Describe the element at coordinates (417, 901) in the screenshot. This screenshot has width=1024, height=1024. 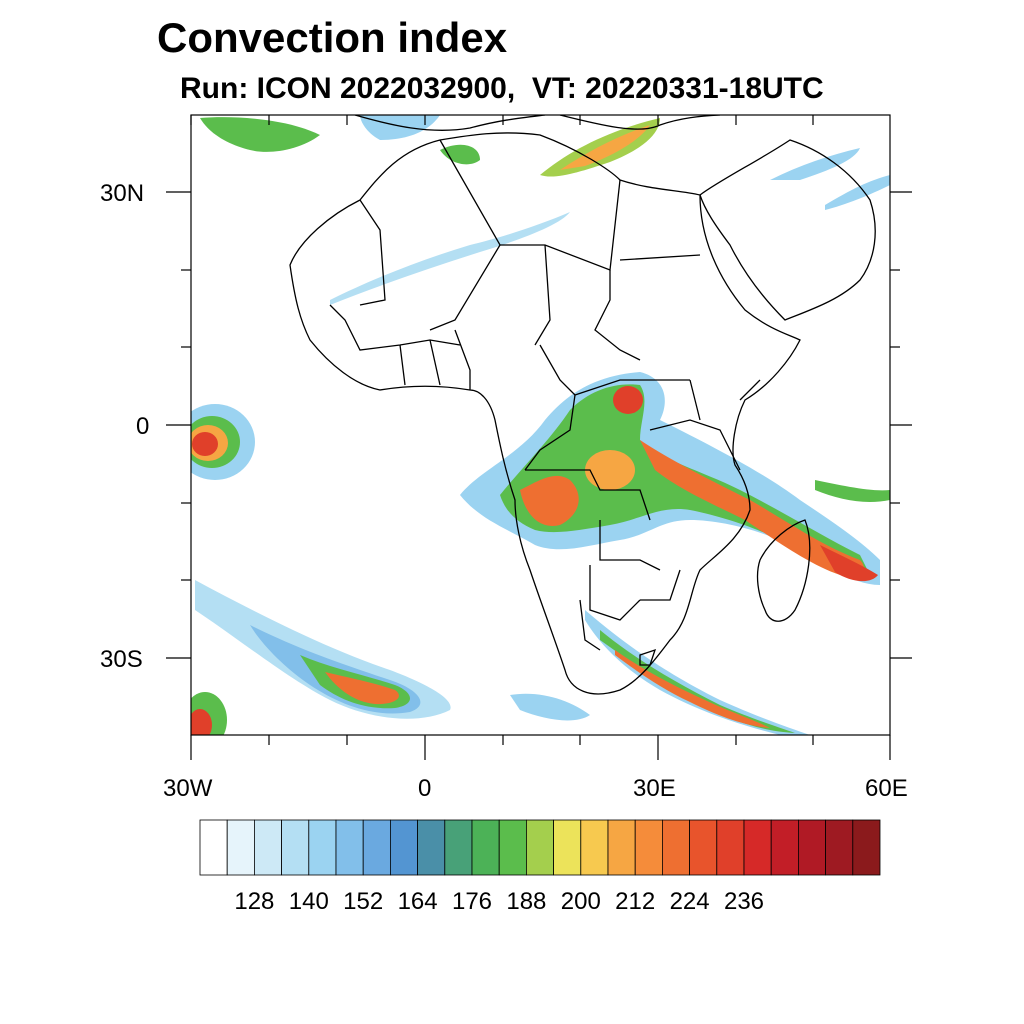
I see `colorbar-label: 164` at that location.